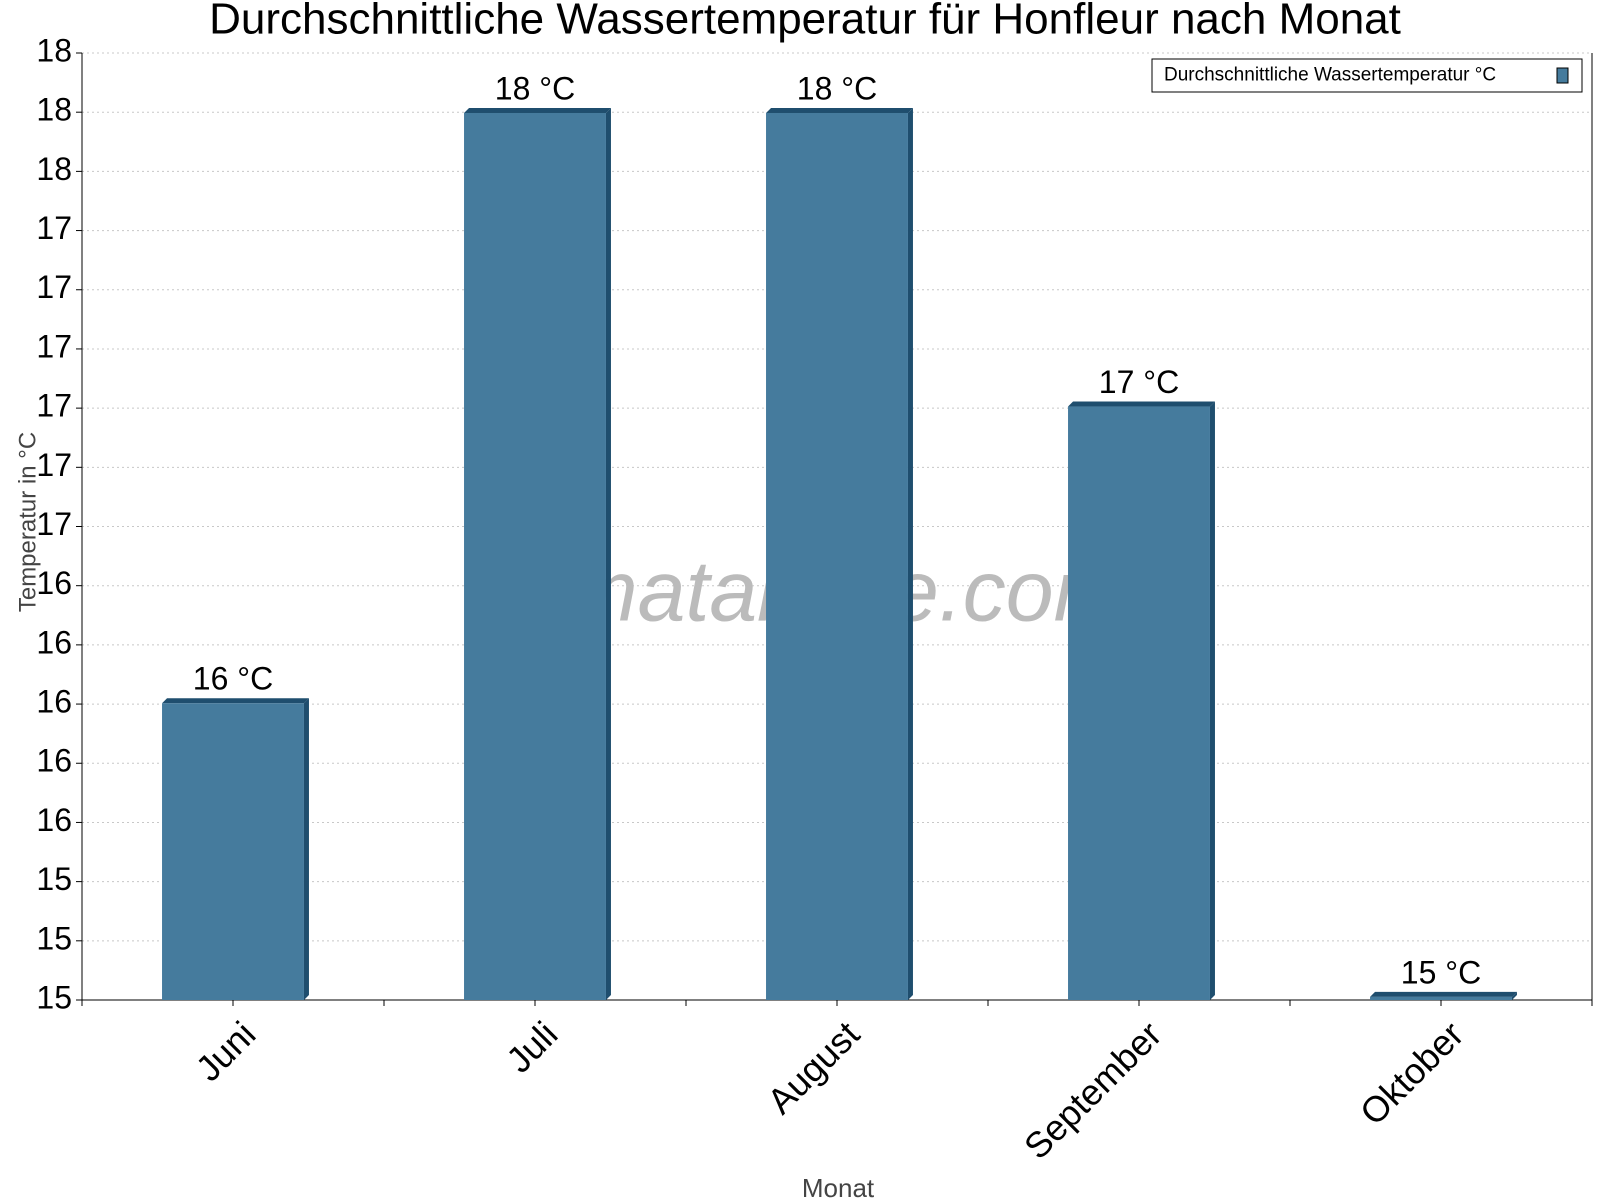  I want to click on x-tick-label: August, so click(813, 1067).